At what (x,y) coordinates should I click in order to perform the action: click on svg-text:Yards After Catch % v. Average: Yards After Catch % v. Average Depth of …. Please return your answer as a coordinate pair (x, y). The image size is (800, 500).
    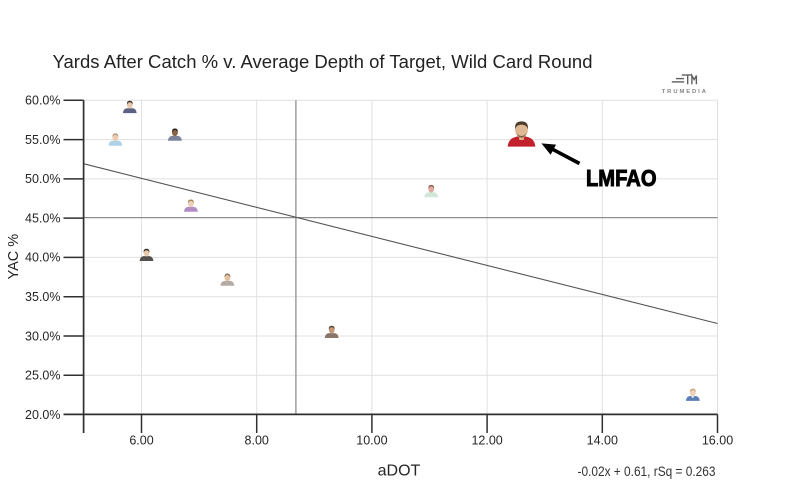
    Looking at the image, I should click on (323, 61).